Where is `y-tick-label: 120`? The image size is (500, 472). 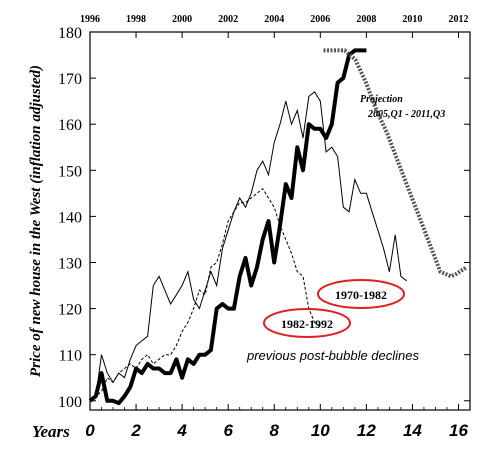 y-tick-label: 120 is located at coordinates (70, 310).